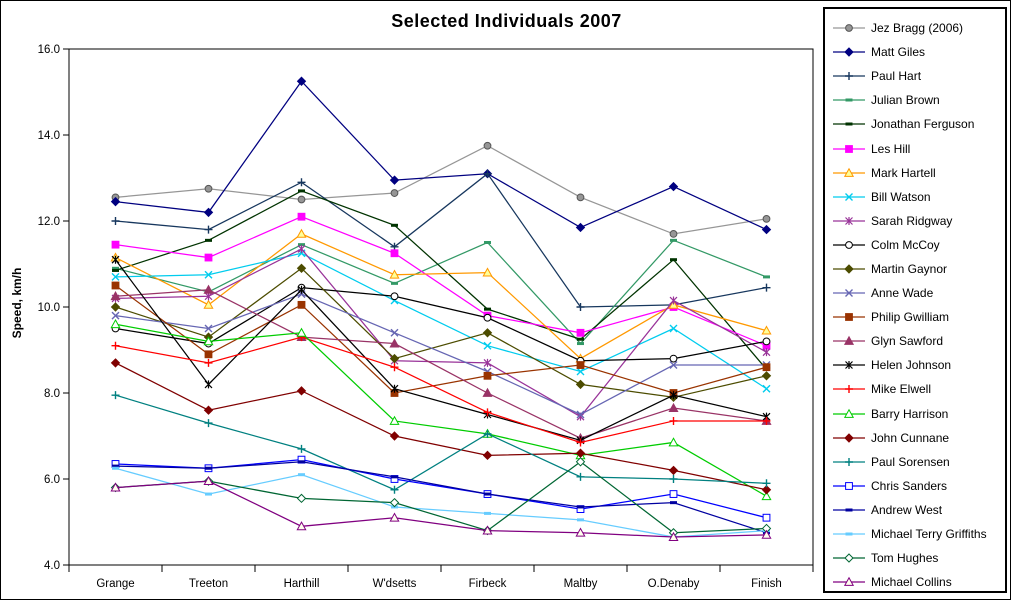  I want to click on legend-item-julian-brown: Julian Brown, so click(915, 100).